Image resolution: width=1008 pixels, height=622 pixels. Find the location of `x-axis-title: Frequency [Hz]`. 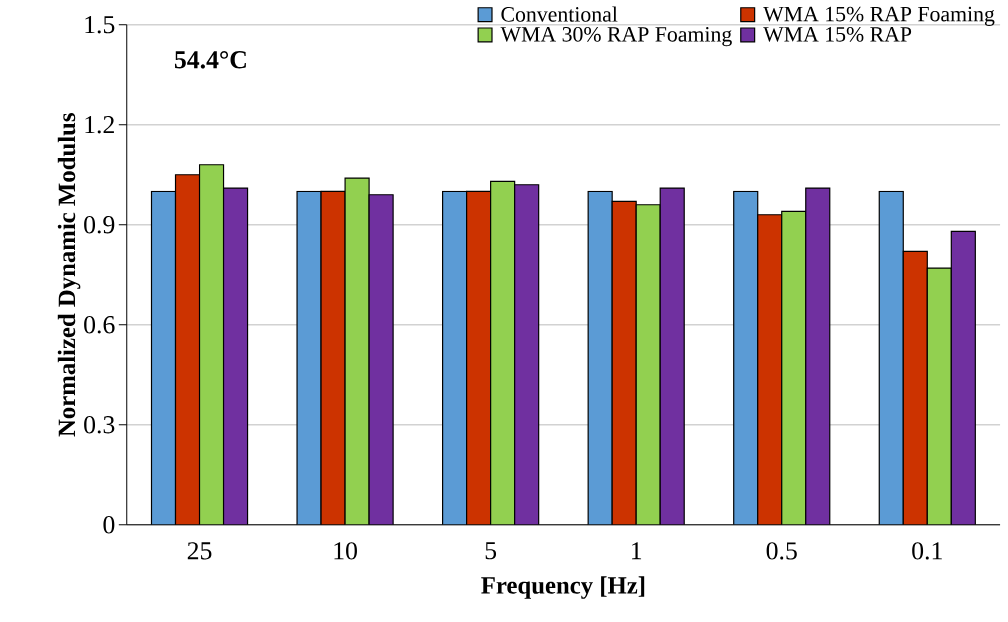

x-axis-title: Frequency [Hz] is located at coordinates (563, 587).